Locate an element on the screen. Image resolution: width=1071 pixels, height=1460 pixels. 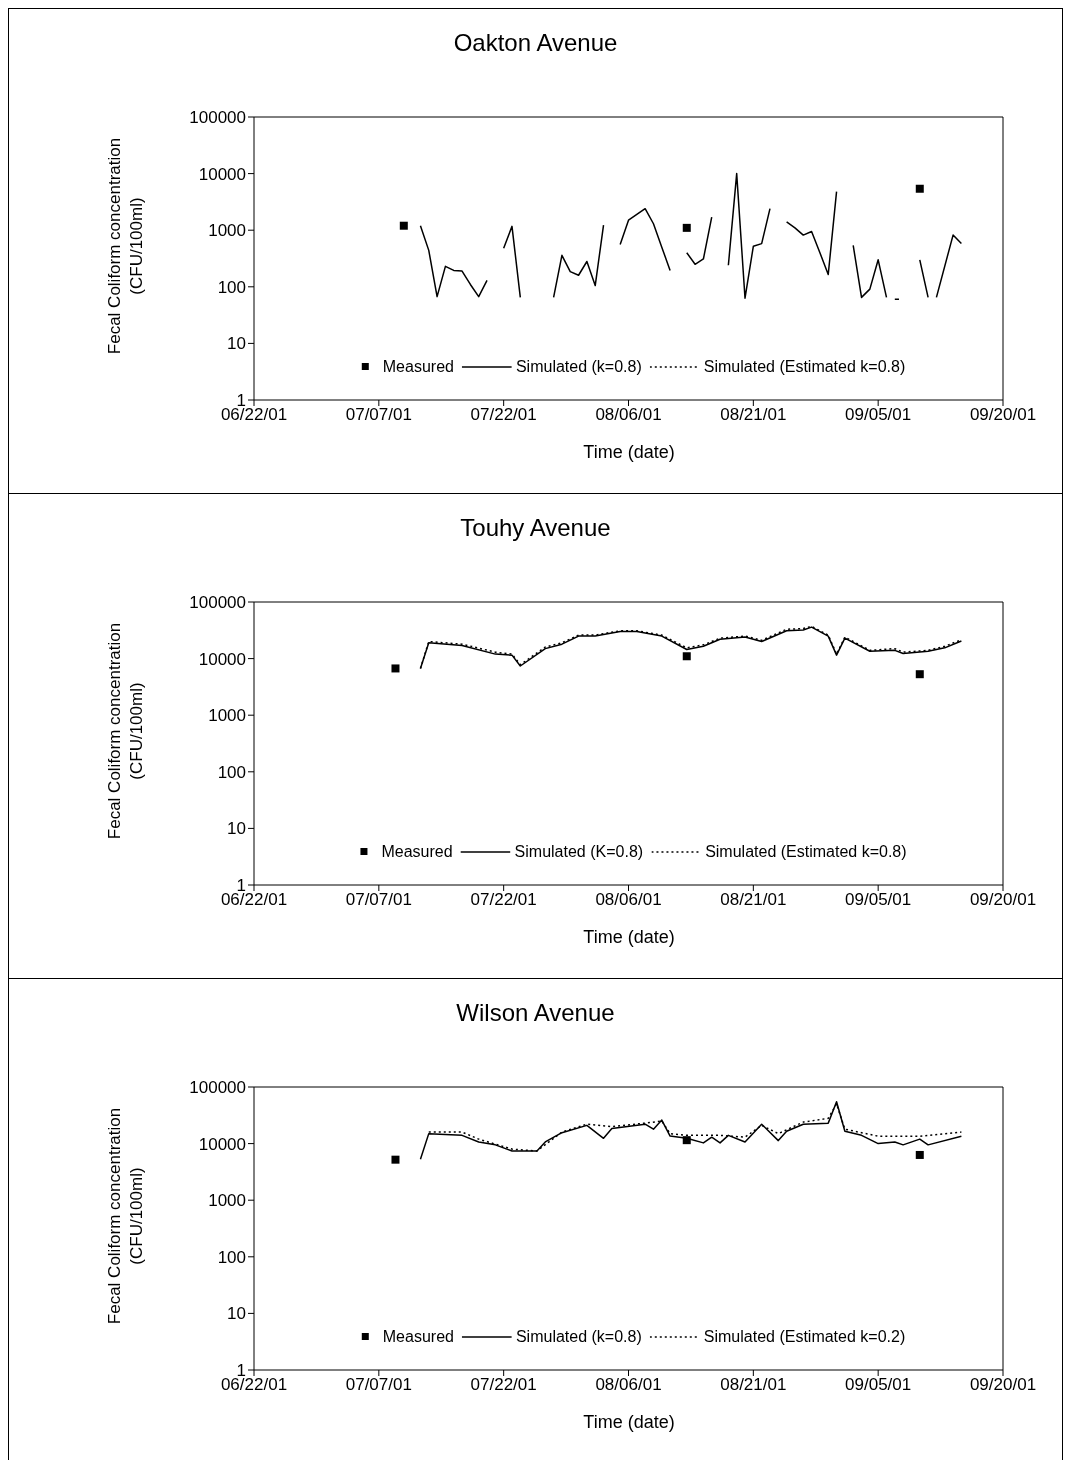
chart-title: Touhy Avenue is located at coordinates (535, 528).